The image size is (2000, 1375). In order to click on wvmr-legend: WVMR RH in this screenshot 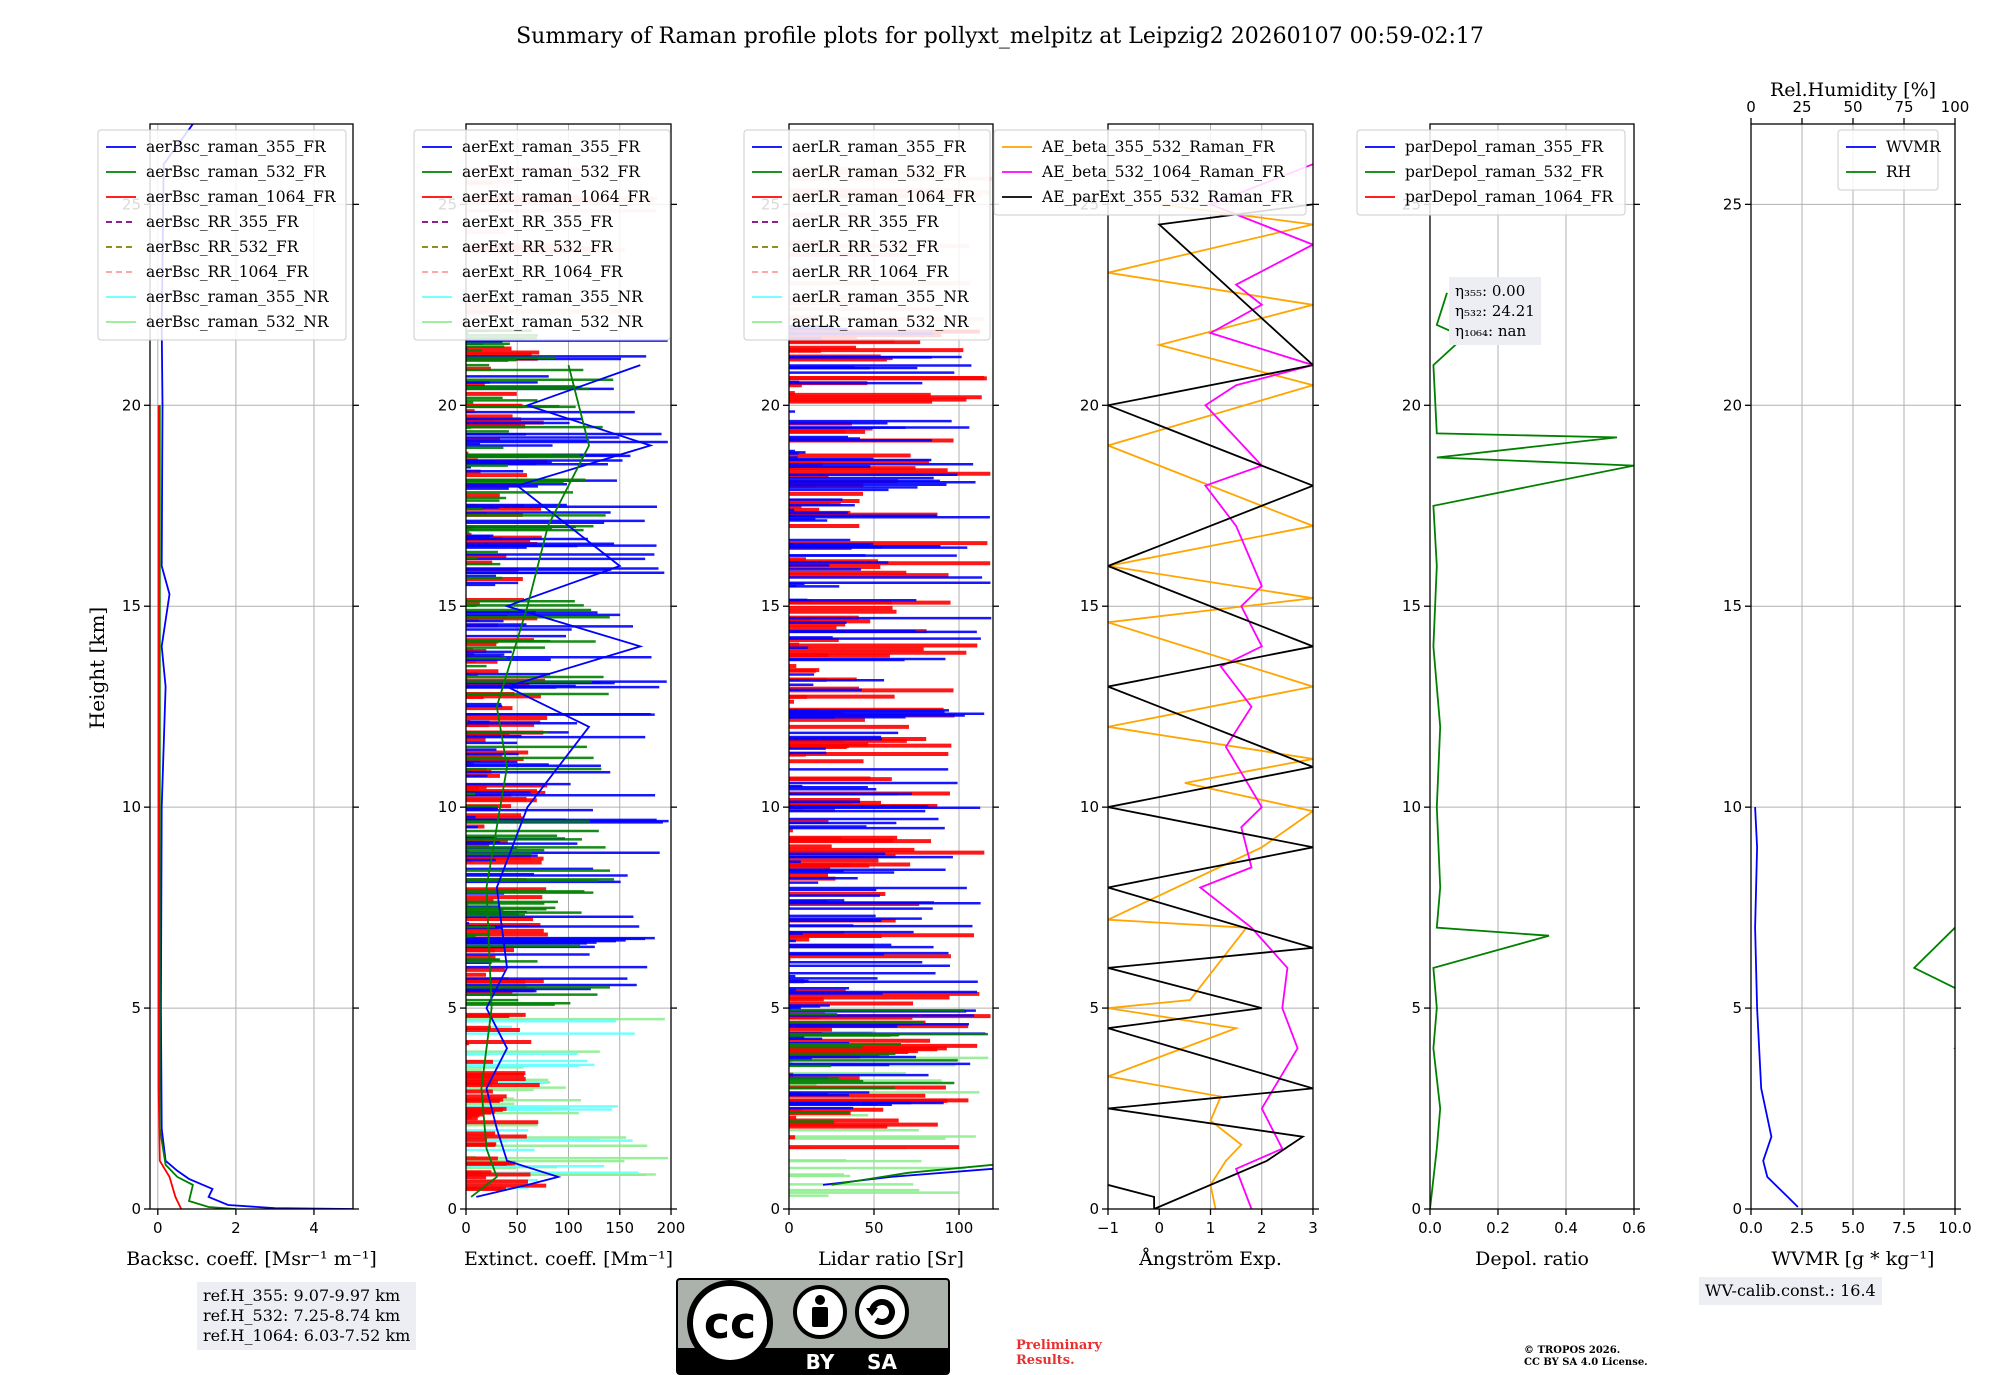, I will do `click(1889, 160)`.